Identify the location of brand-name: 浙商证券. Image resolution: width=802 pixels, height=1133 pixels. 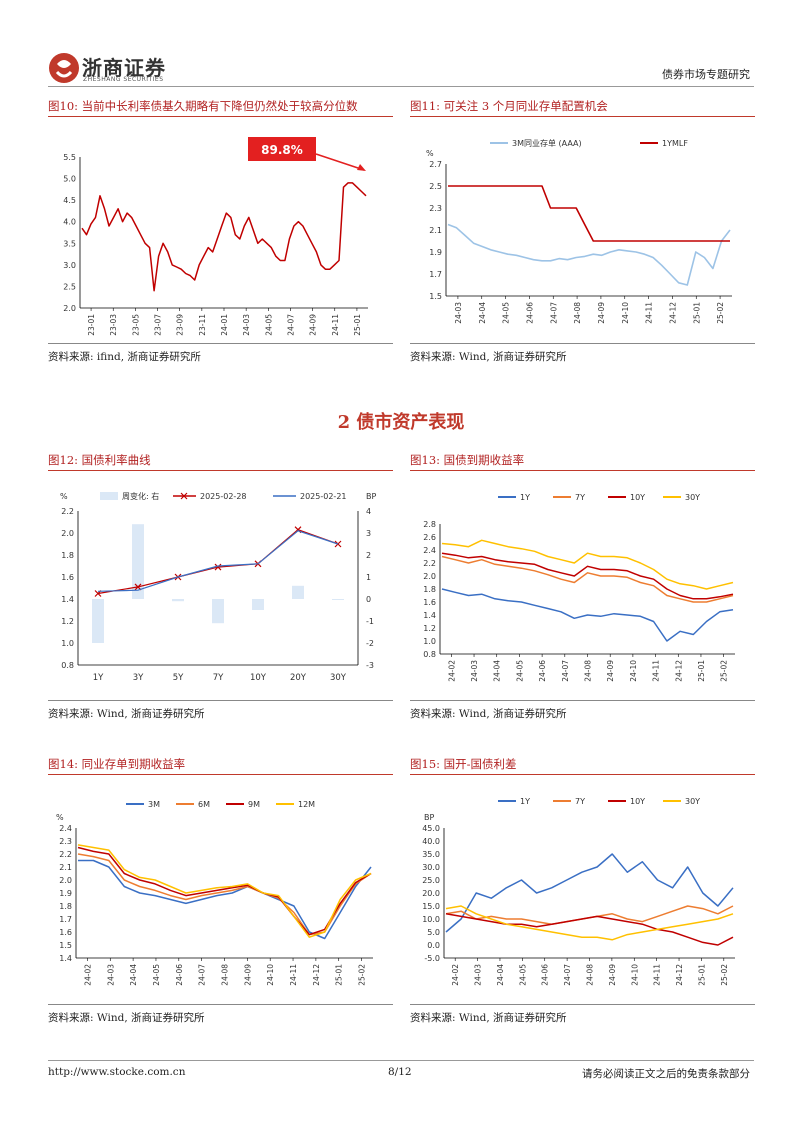
(124, 68).